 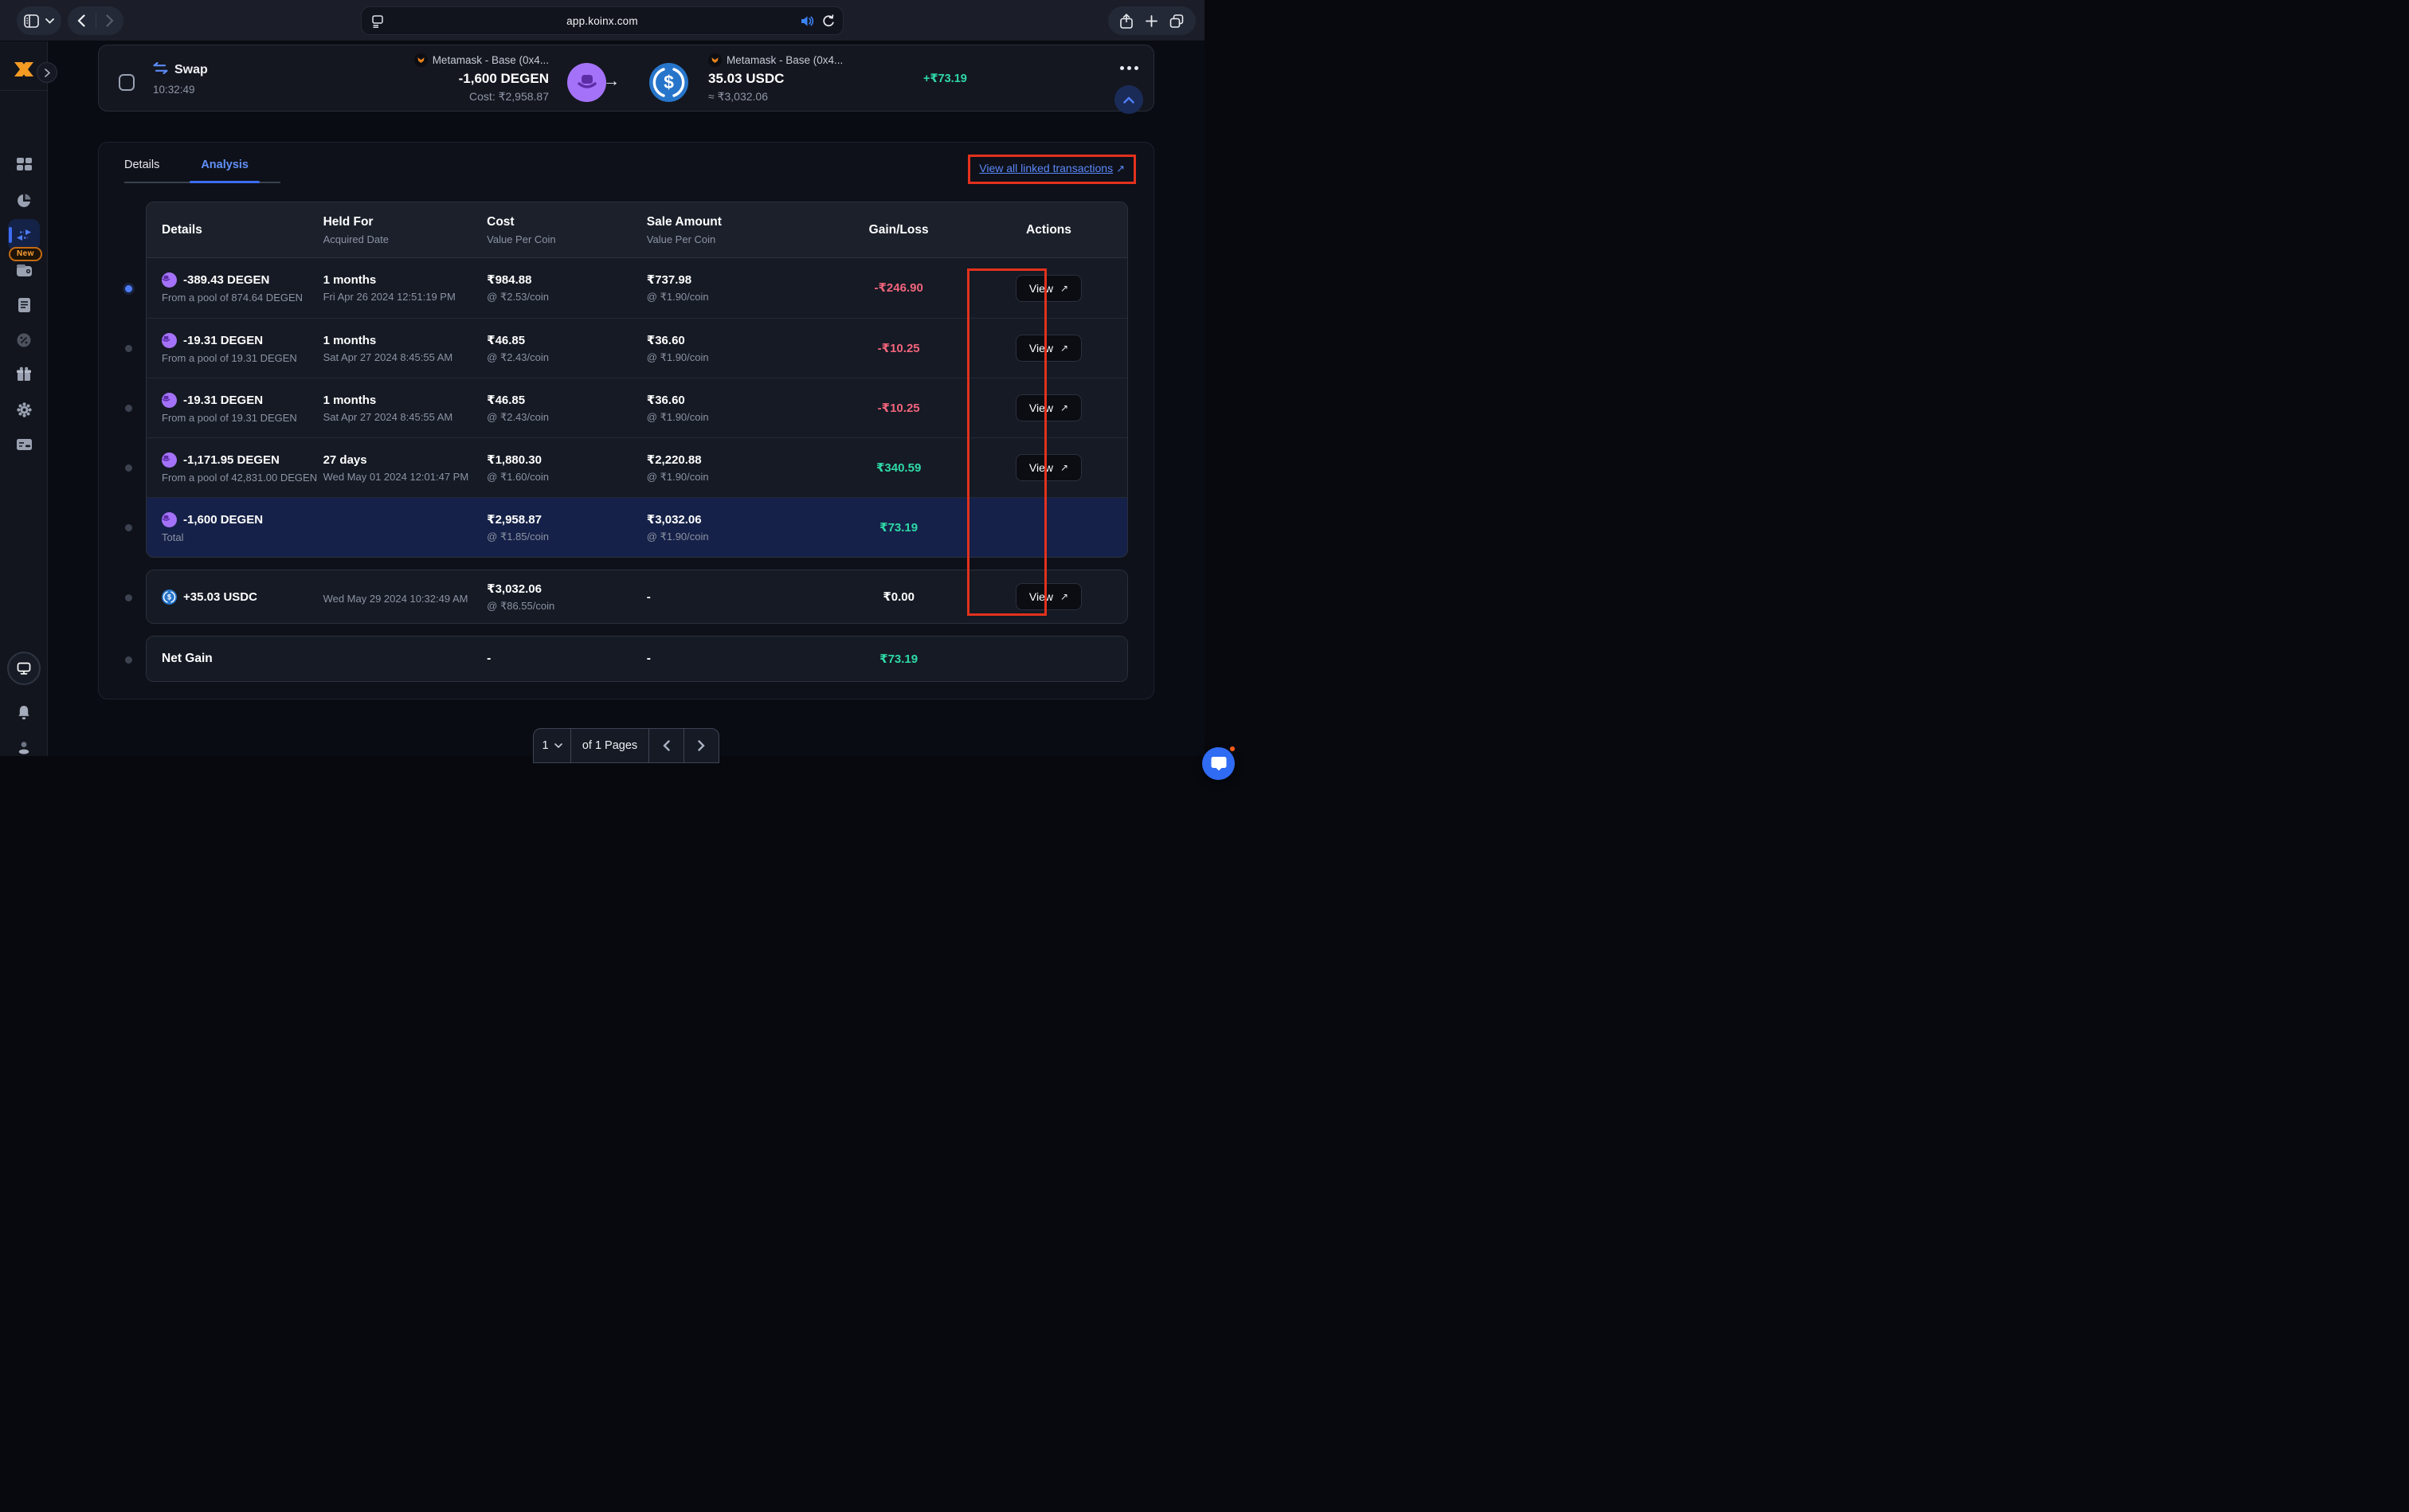 I want to click on gain-loss-value: ₹0.00, so click(x=899, y=597).